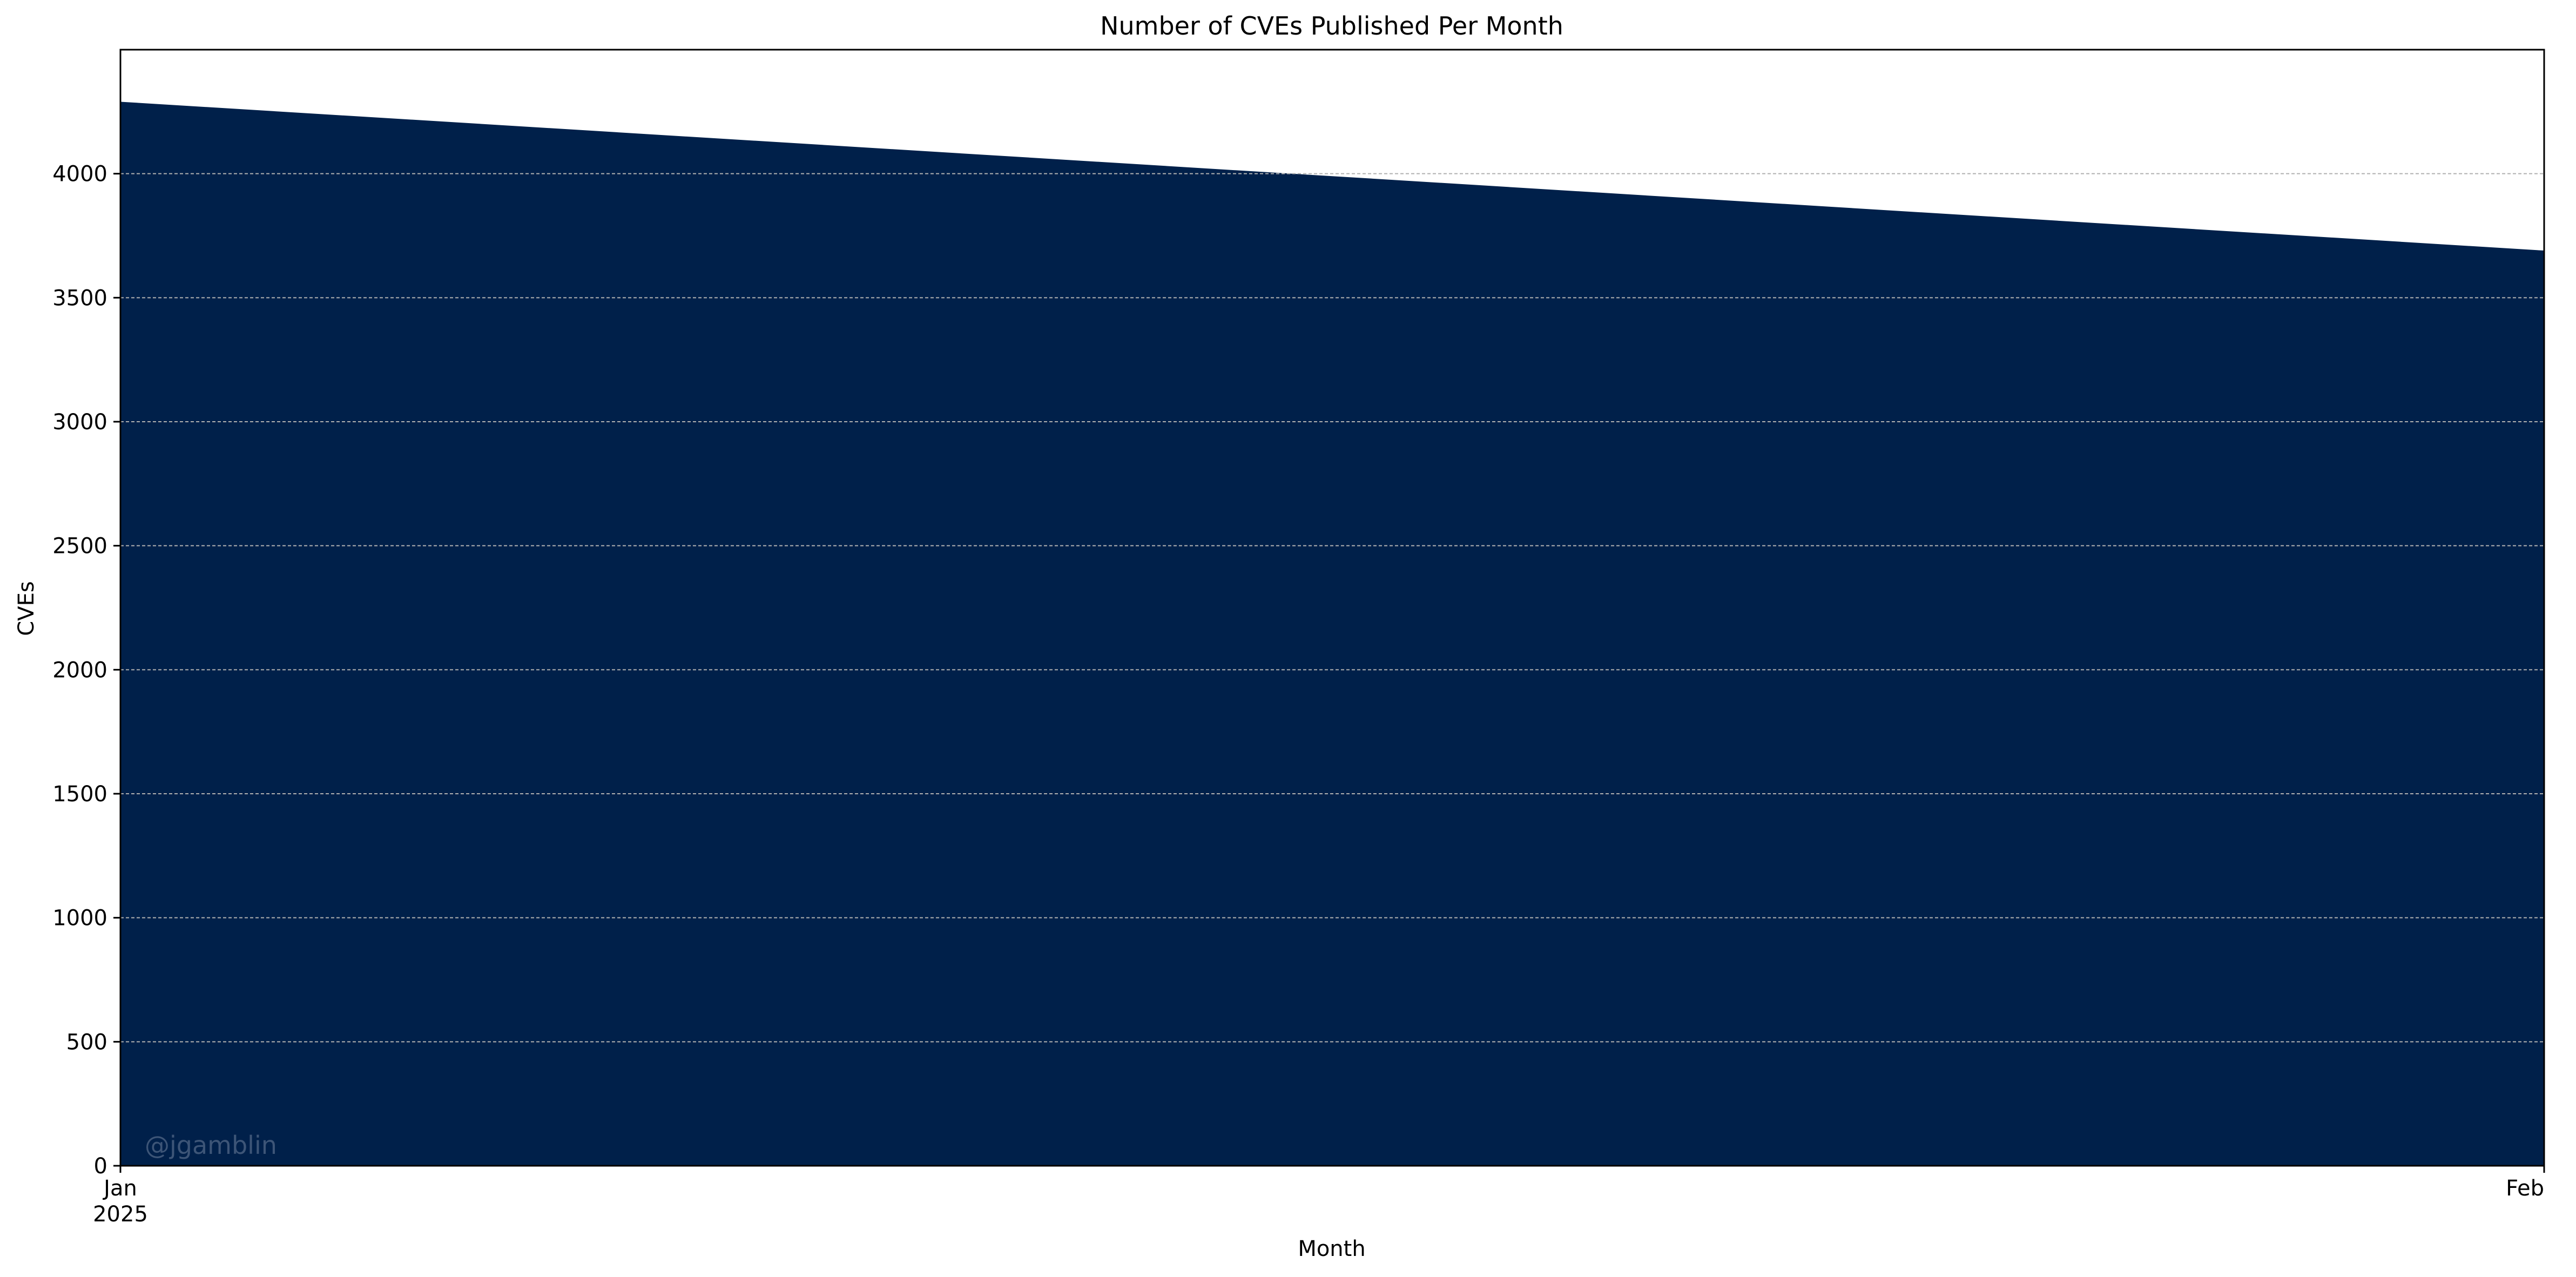 The height and width of the screenshot is (1277, 2576). I want to click on x-tick-label-2025-02: Feb, so click(2525, 1188).